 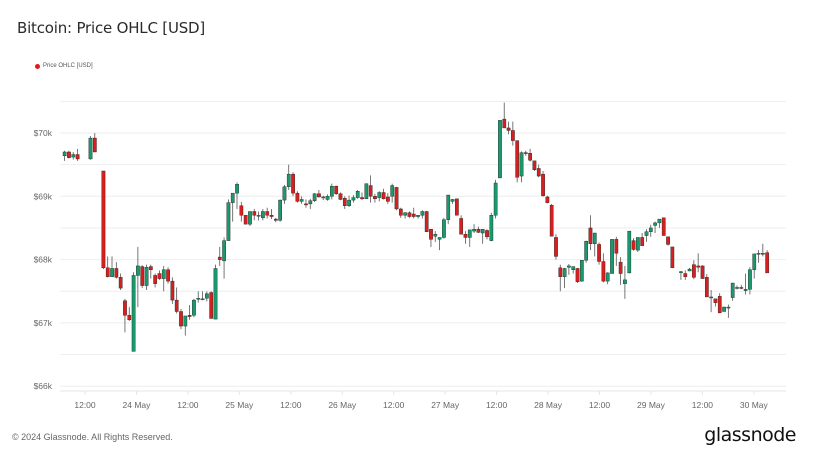 What do you see at coordinates (92, 437) in the screenshot?
I see `copyright-text: © 2024 Glassnode. All Rights Reserved.` at bounding box center [92, 437].